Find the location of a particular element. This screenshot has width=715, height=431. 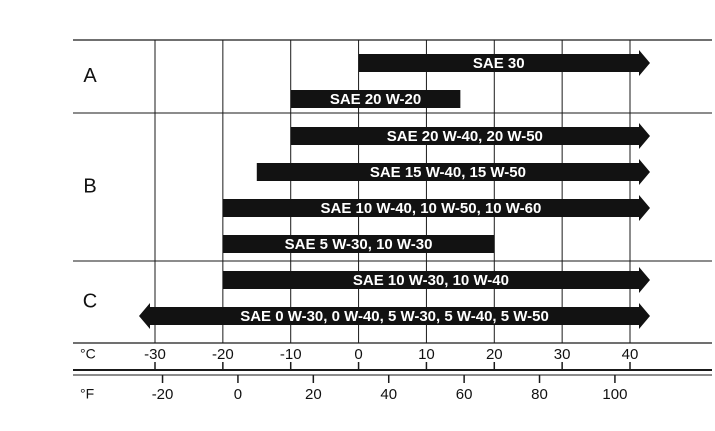

celsius-unit-label: °C is located at coordinates (88, 354).